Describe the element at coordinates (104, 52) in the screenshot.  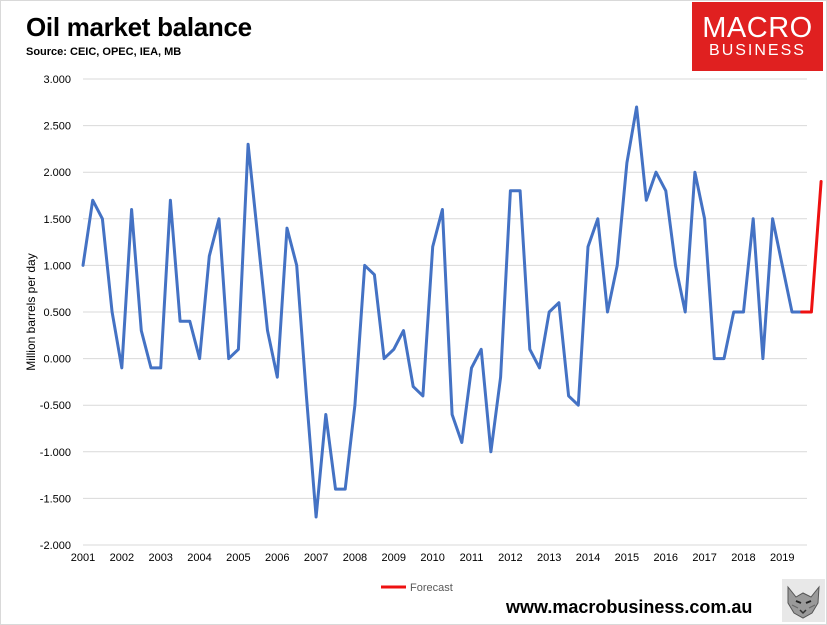
I see `chart-source: Source: CEIC, OPEC, IEA, MB` at that location.